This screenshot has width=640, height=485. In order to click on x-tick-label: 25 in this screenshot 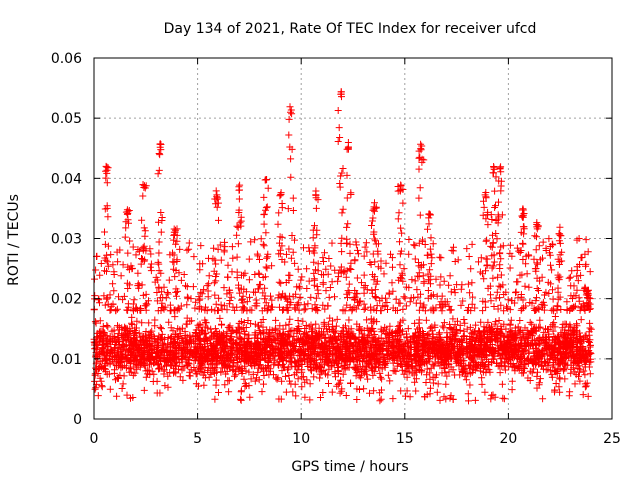, I will do `click(612, 439)`.